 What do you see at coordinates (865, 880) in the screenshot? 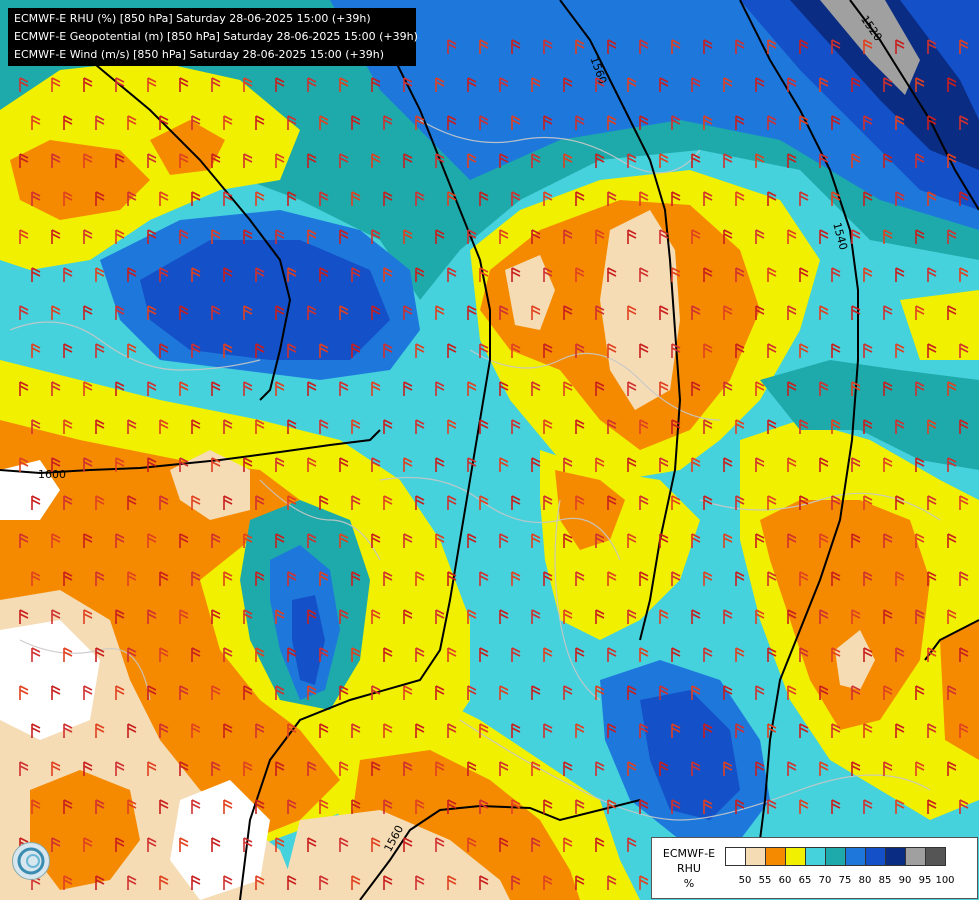
I see `legend-tick: 80` at bounding box center [865, 880].